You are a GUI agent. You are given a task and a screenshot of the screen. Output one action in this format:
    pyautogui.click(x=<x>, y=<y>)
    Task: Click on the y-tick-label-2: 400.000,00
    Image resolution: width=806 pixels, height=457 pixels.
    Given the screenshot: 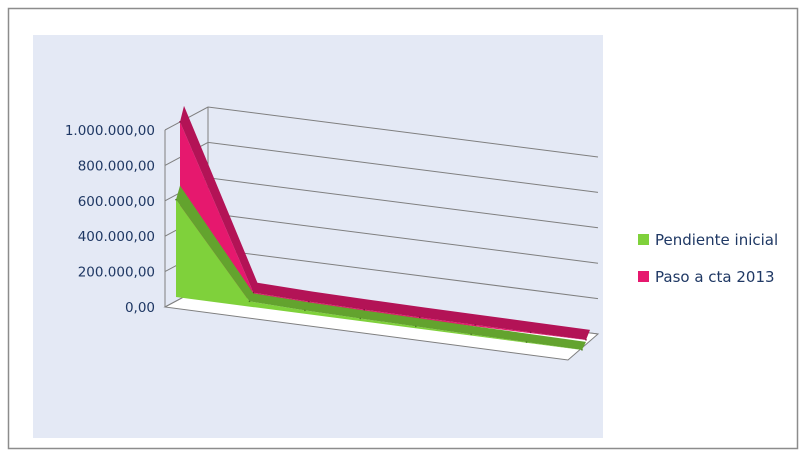 What is the action you would take?
    pyautogui.click(x=116, y=237)
    